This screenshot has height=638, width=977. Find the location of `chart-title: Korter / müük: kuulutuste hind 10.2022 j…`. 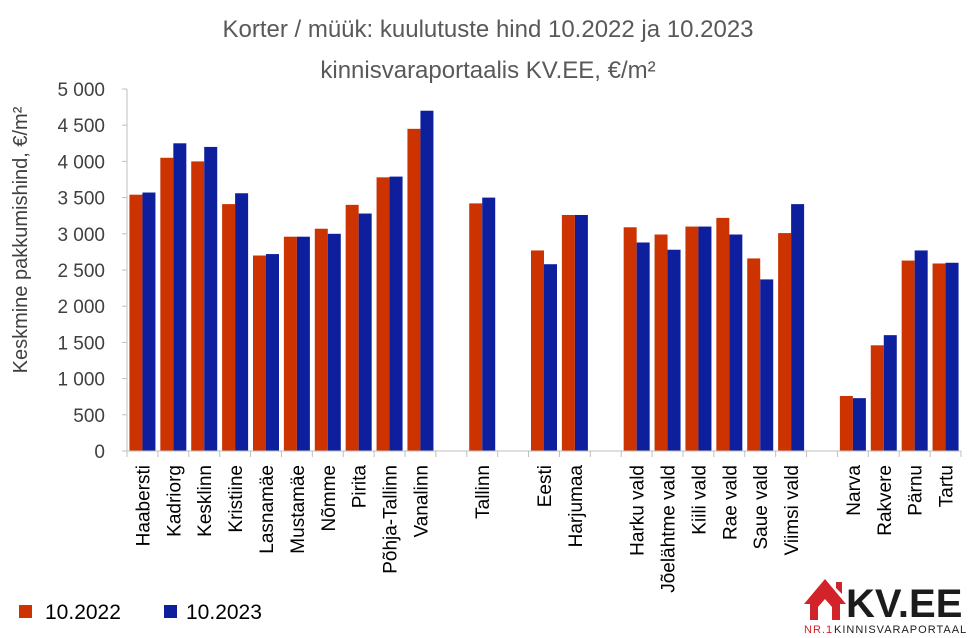

chart-title: Korter / müük: kuulutuste hind 10.2022 j… is located at coordinates (487, 50).